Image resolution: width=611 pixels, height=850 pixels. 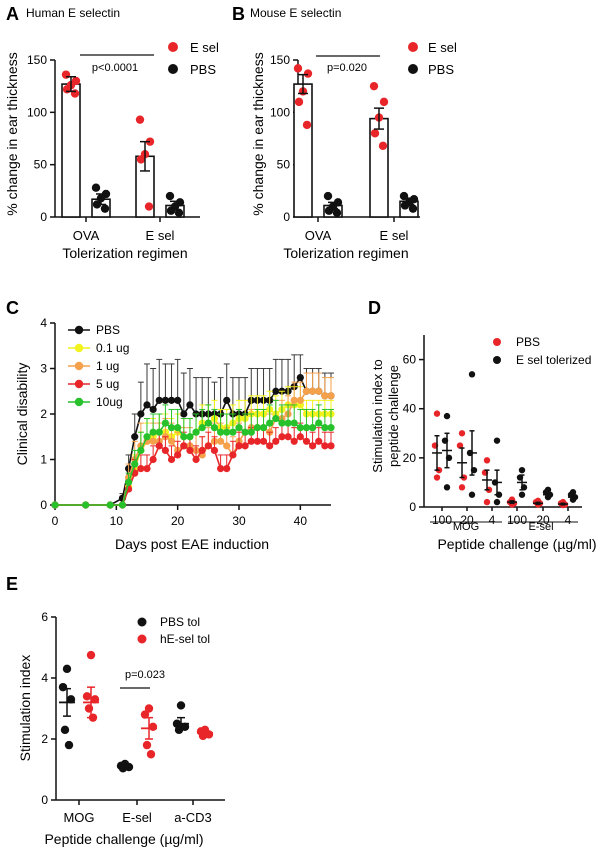 What do you see at coordinates (12, 133) in the screenshot?
I see `panel-a-ylabel: % change in ear thickness` at bounding box center [12, 133].